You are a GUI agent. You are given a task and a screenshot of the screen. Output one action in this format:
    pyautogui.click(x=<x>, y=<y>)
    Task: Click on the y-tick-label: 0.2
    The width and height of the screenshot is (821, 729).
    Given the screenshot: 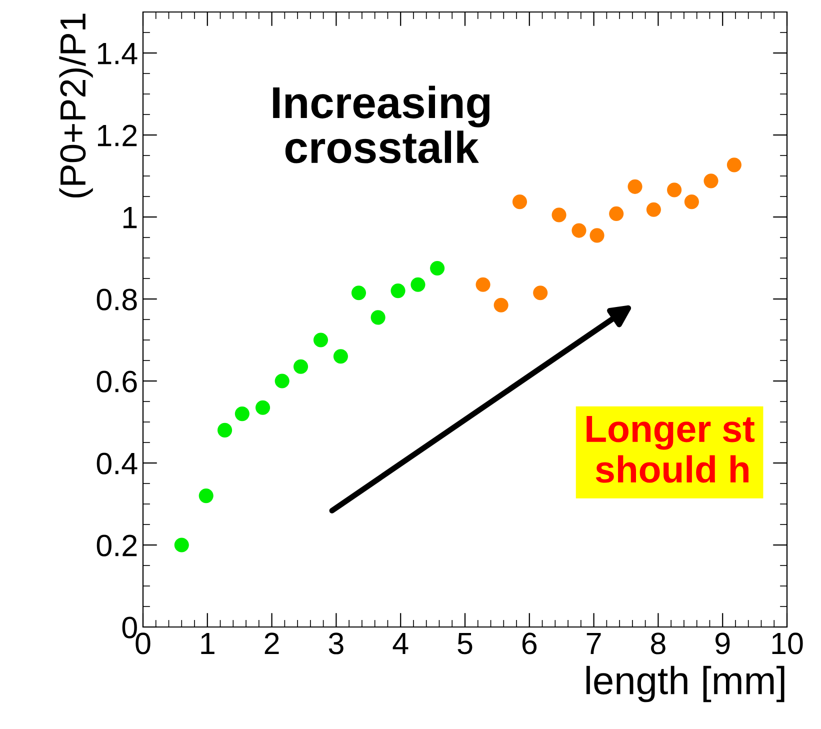 What is the action you would take?
    pyautogui.click(x=116, y=545)
    